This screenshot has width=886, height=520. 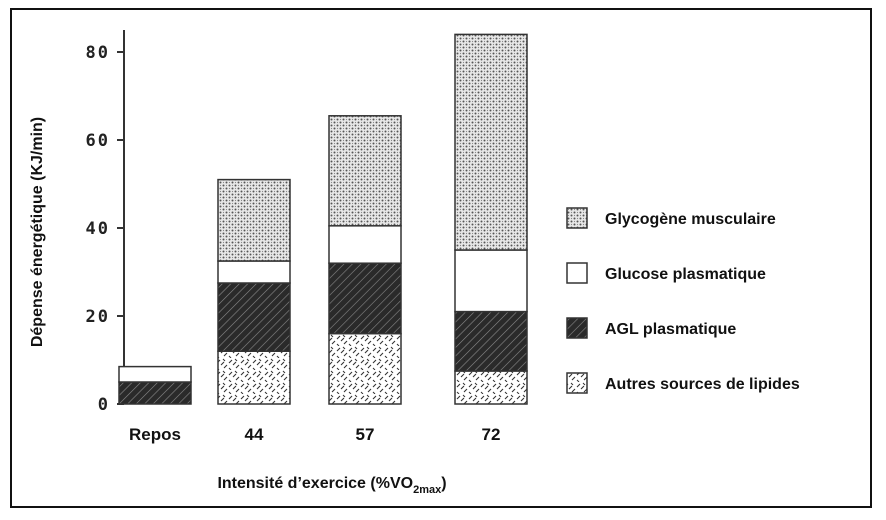 What do you see at coordinates (98, 53) in the screenshot?
I see `y-tick-label: 80` at bounding box center [98, 53].